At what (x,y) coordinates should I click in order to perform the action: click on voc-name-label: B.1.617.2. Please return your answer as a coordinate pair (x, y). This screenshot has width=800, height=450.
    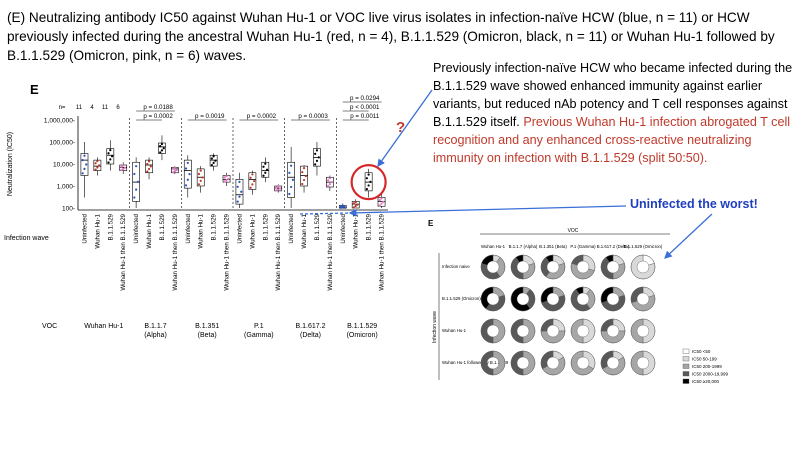
    Looking at the image, I should click on (311, 326).